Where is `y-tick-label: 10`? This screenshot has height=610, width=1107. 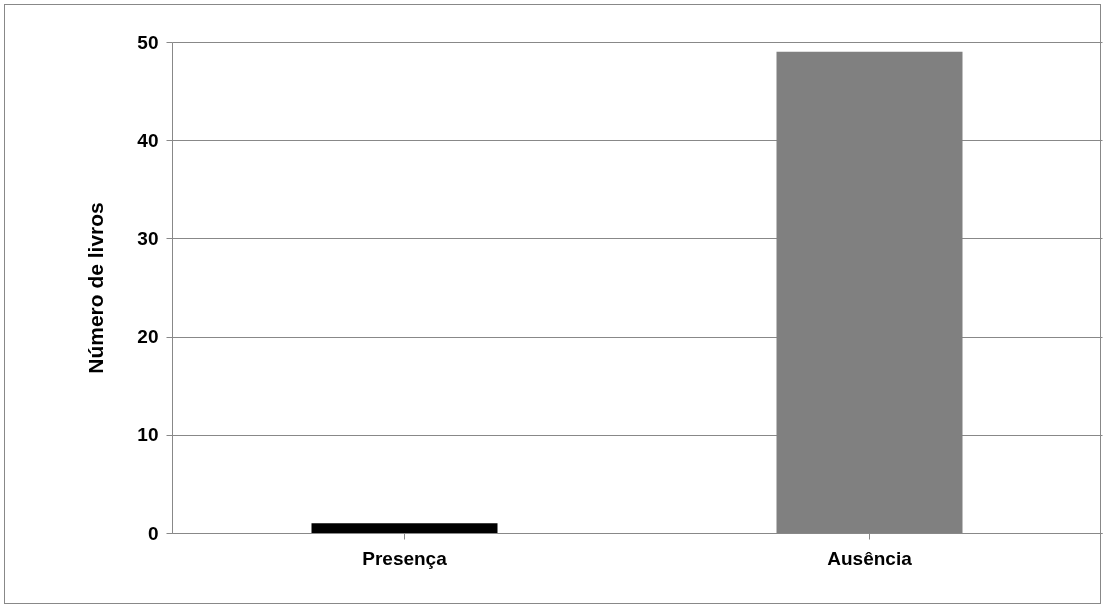
y-tick-label: 10 is located at coordinates (148, 435).